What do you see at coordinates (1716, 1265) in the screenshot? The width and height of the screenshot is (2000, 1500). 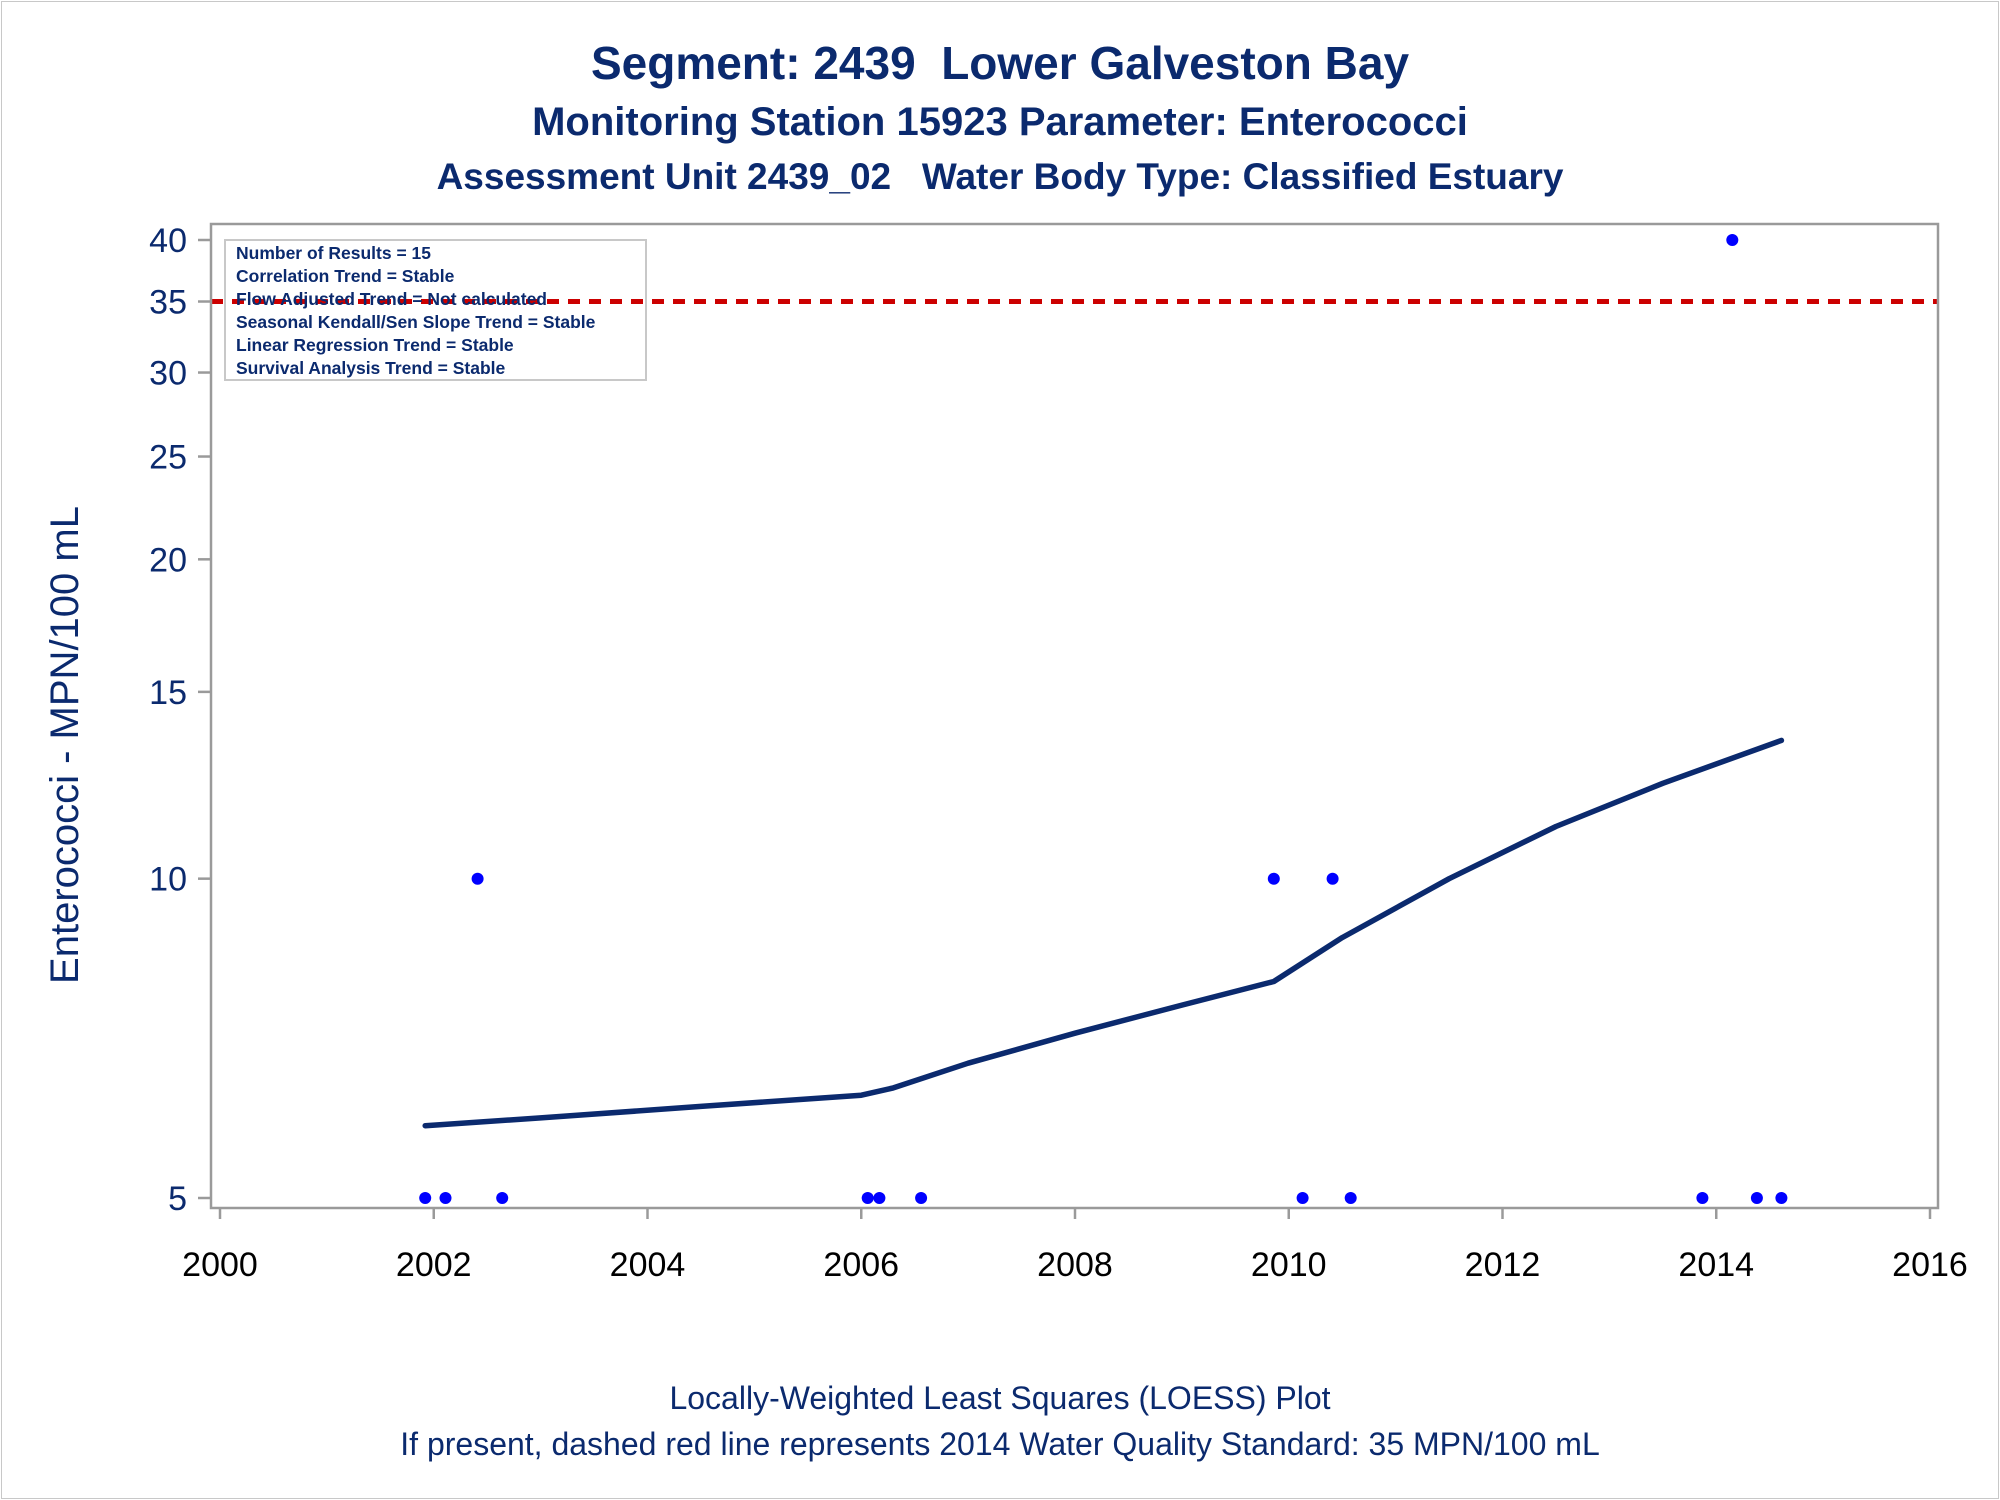 I see `x-tick-label: 2014` at bounding box center [1716, 1265].